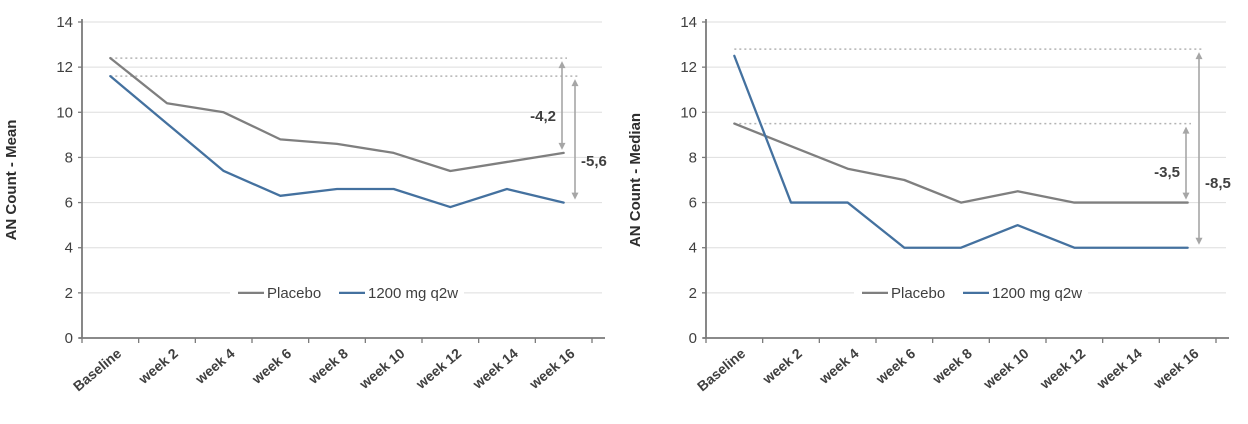 Image resolution: width=1248 pixels, height=424 pixels. What do you see at coordinates (11, 180) in the screenshot?
I see `y-axis-title: AN Count - Mean` at bounding box center [11, 180].